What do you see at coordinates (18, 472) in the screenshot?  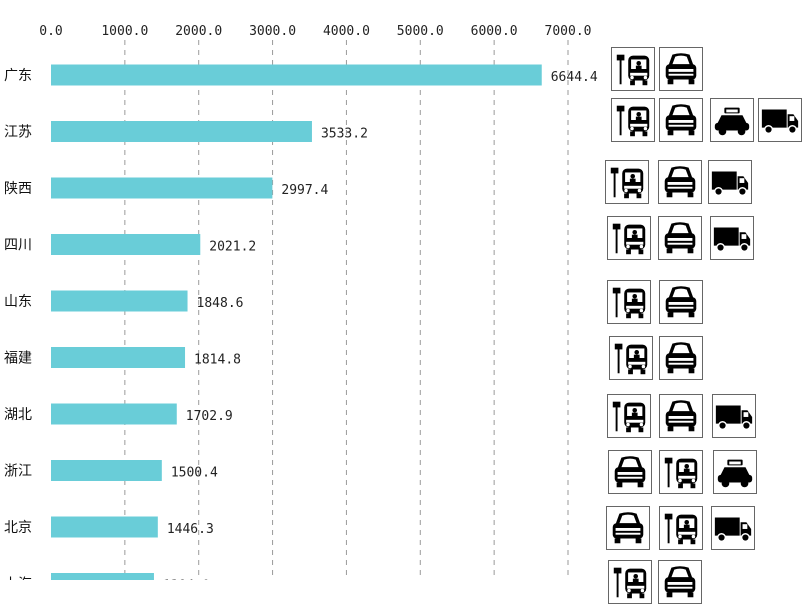 I see `category-label: 浙江` at bounding box center [18, 472].